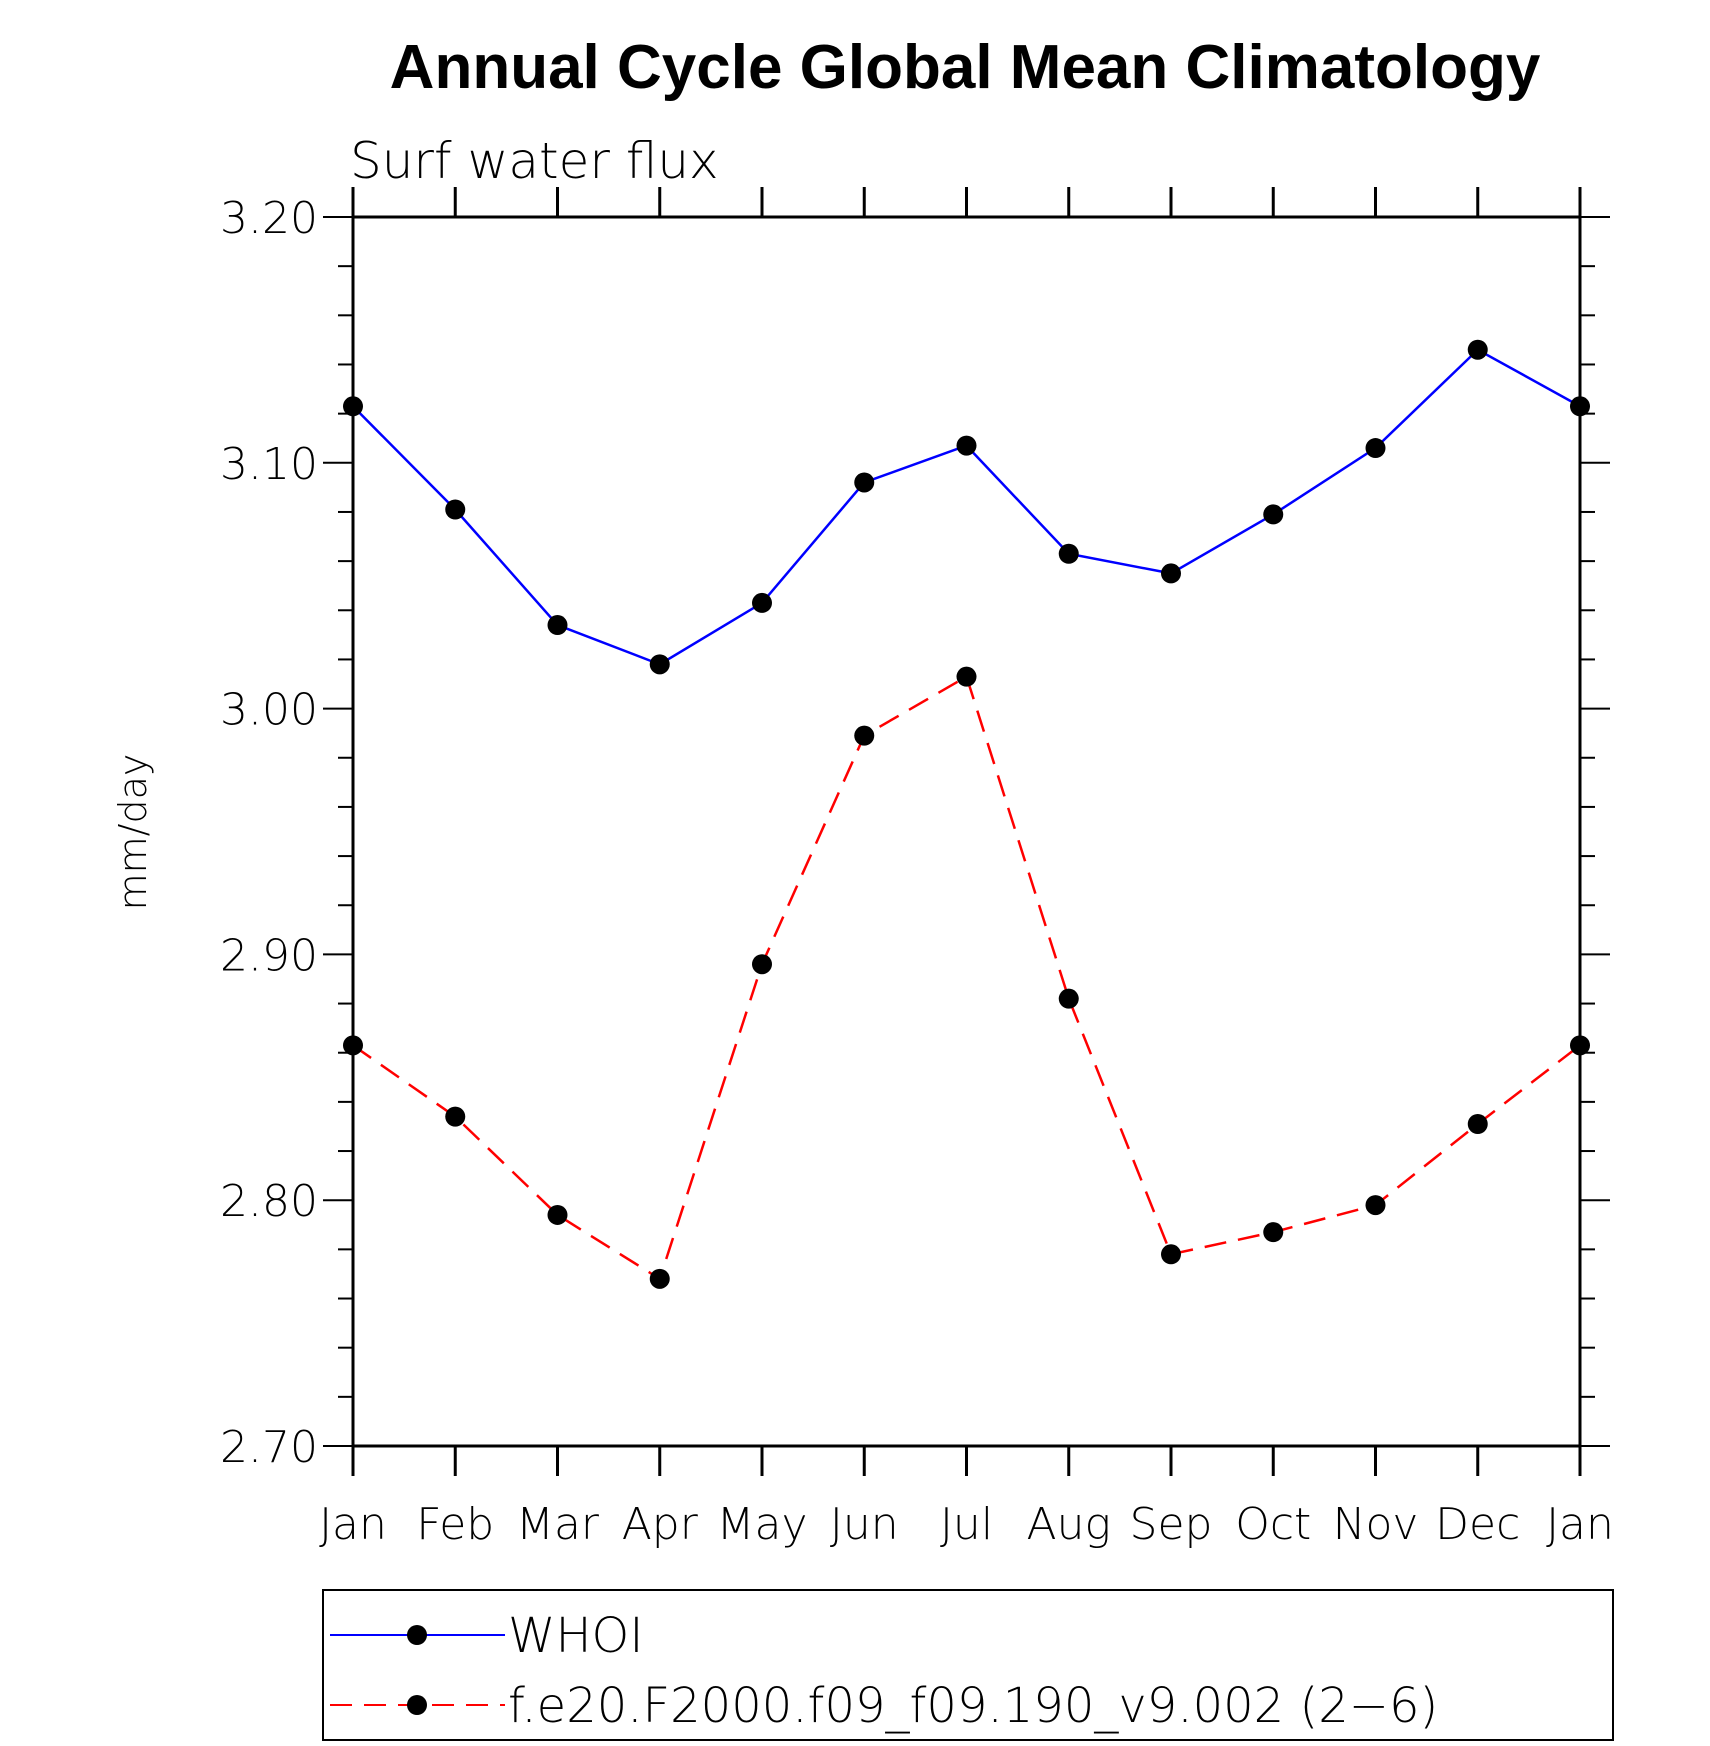 The image size is (1710, 1746). Describe the element at coordinates (1376, 1524) in the screenshot. I see `x-tick-label: Nov` at that location.